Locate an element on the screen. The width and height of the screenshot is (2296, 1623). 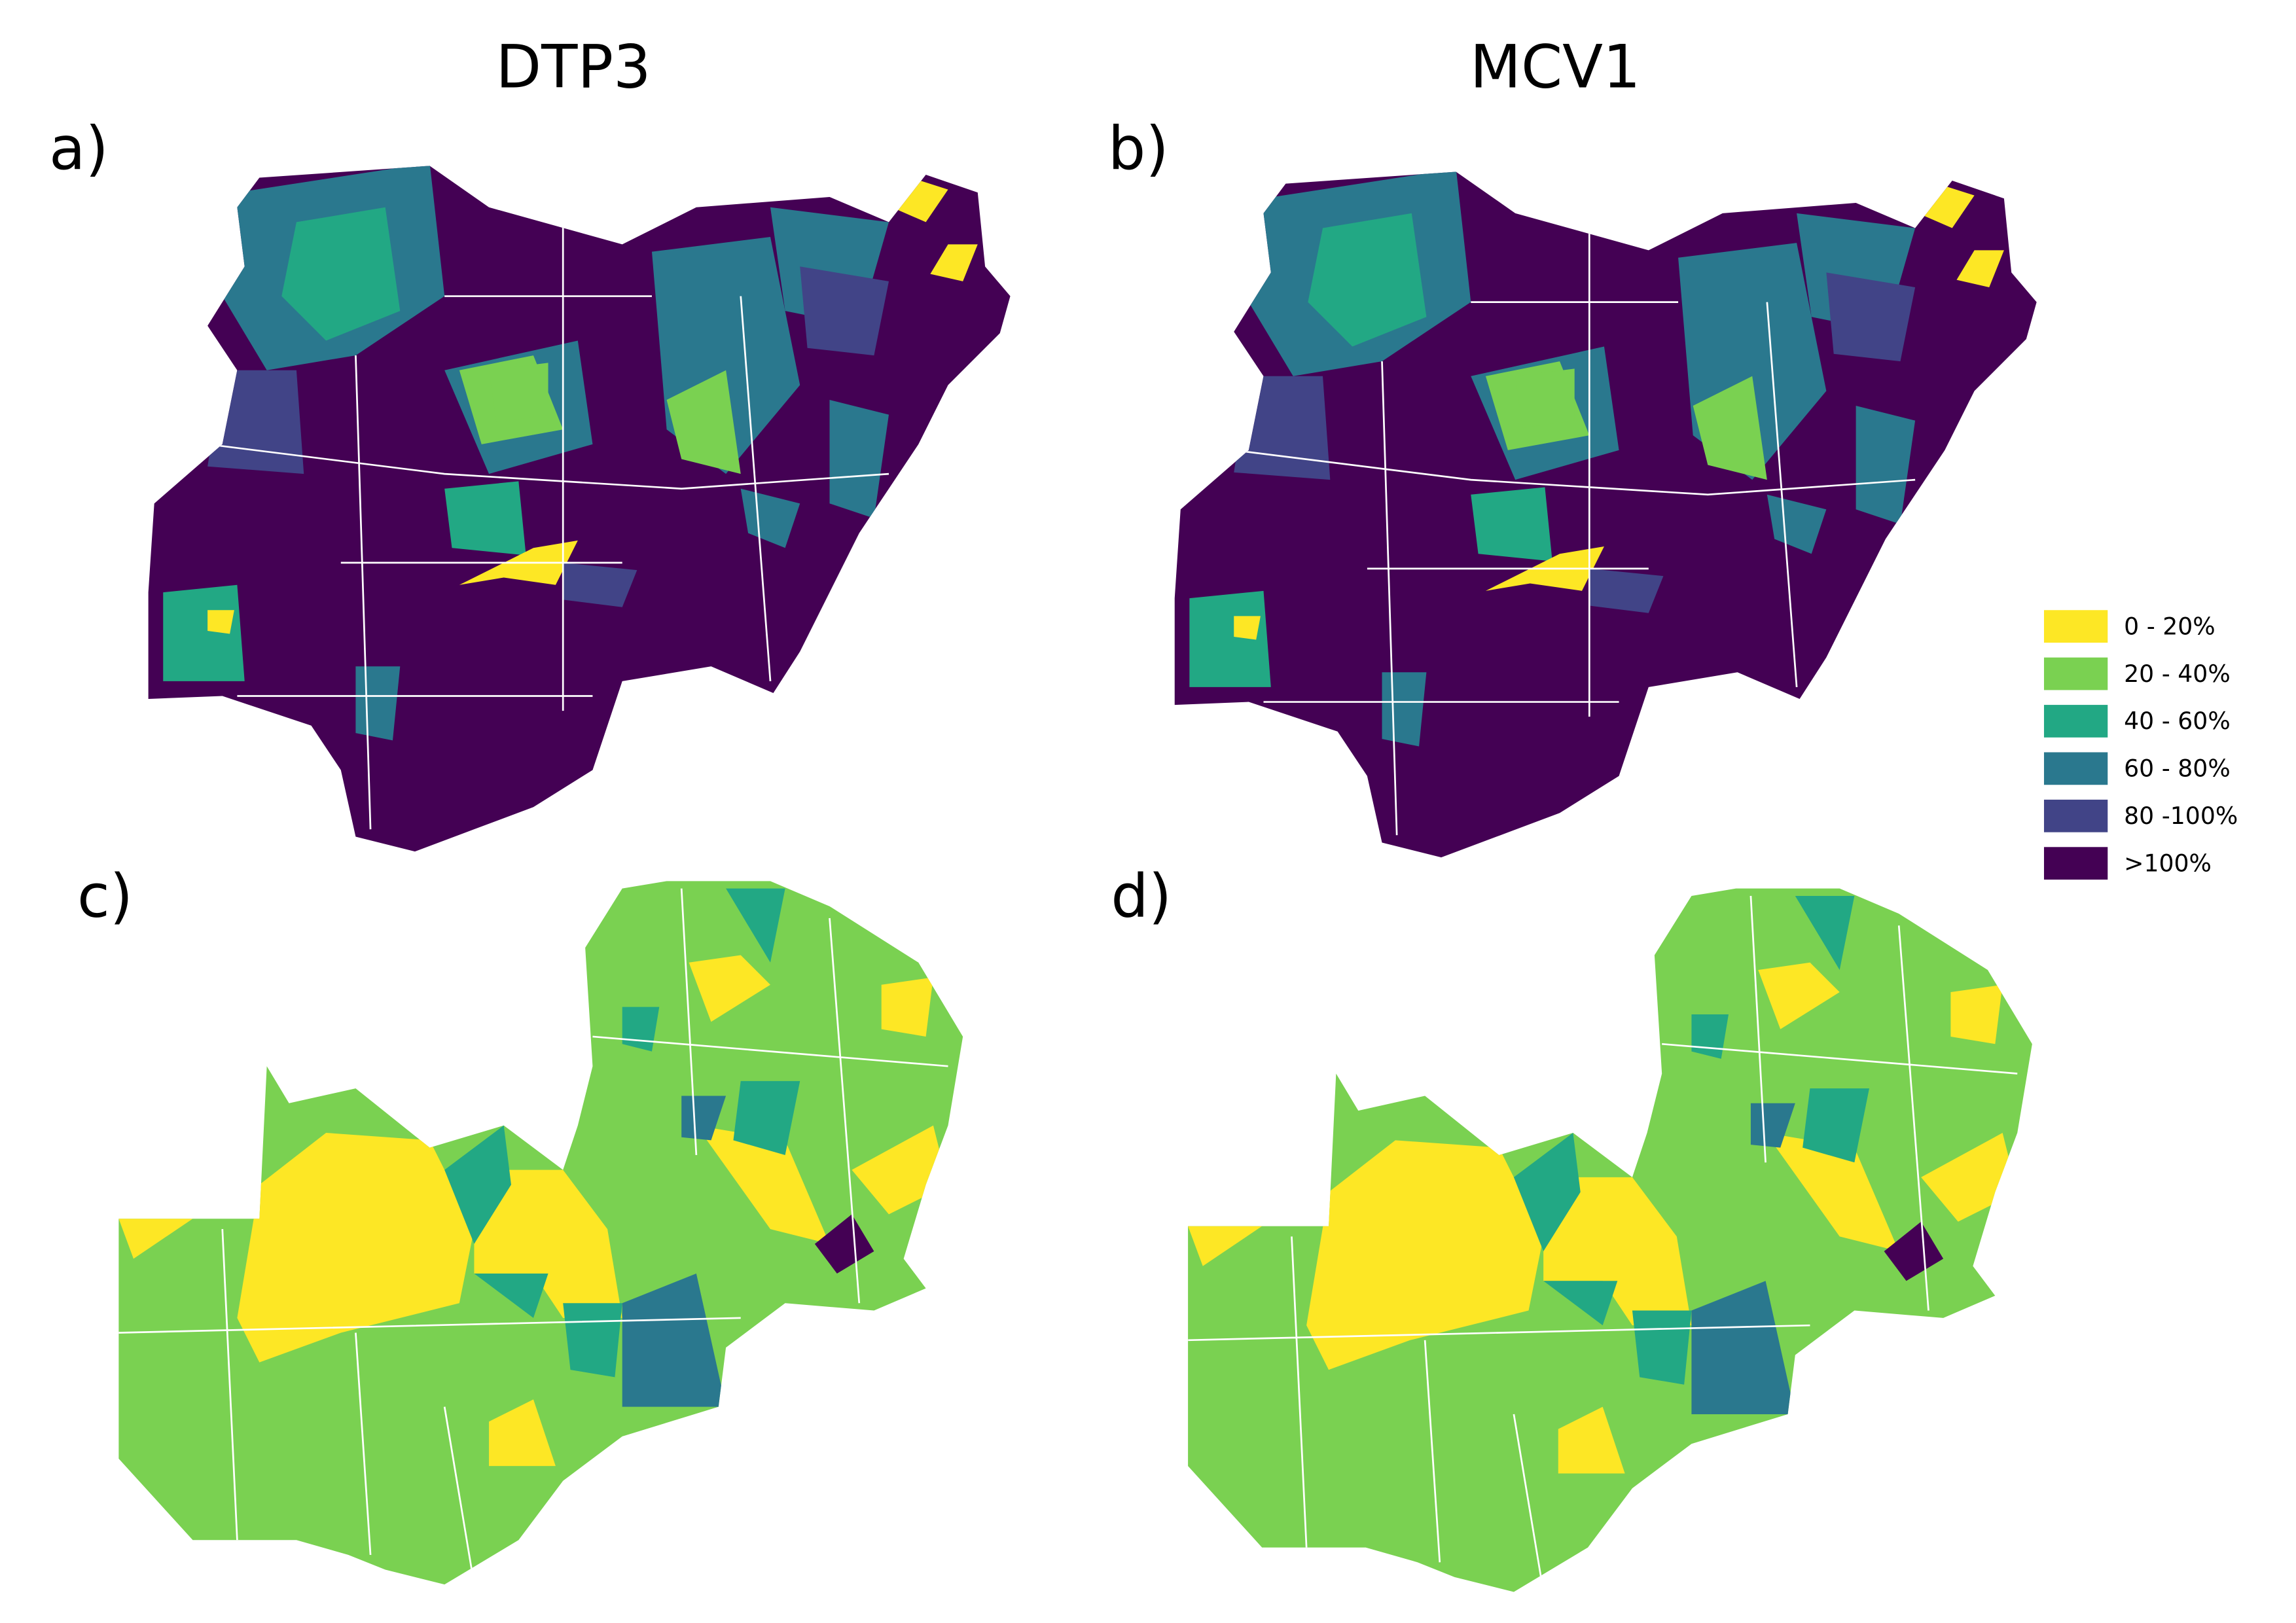
panel-label: c) is located at coordinates (105, 897).